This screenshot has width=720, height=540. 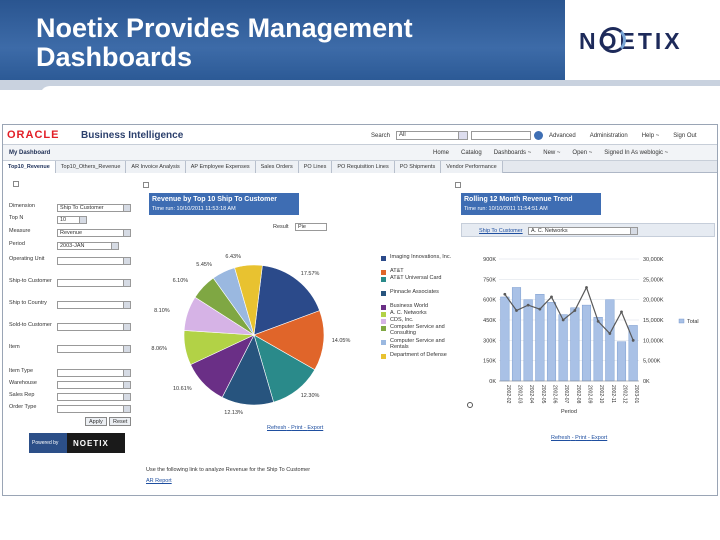 I want to click on order-type-select, so click(x=94, y=409).